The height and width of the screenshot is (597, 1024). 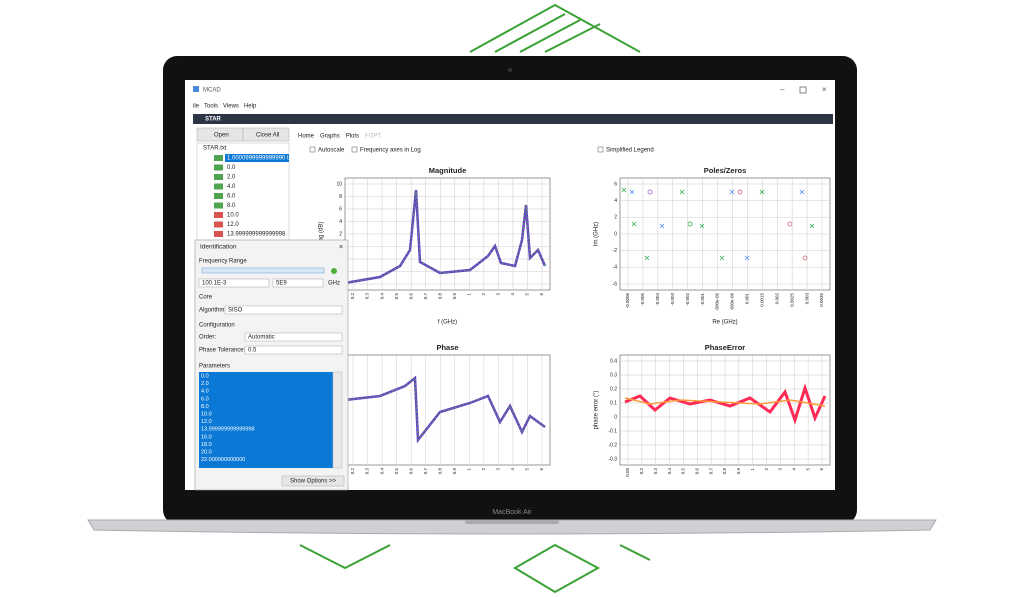 I want to click on parameter-item: 6.0, so click(x=205, y=399).